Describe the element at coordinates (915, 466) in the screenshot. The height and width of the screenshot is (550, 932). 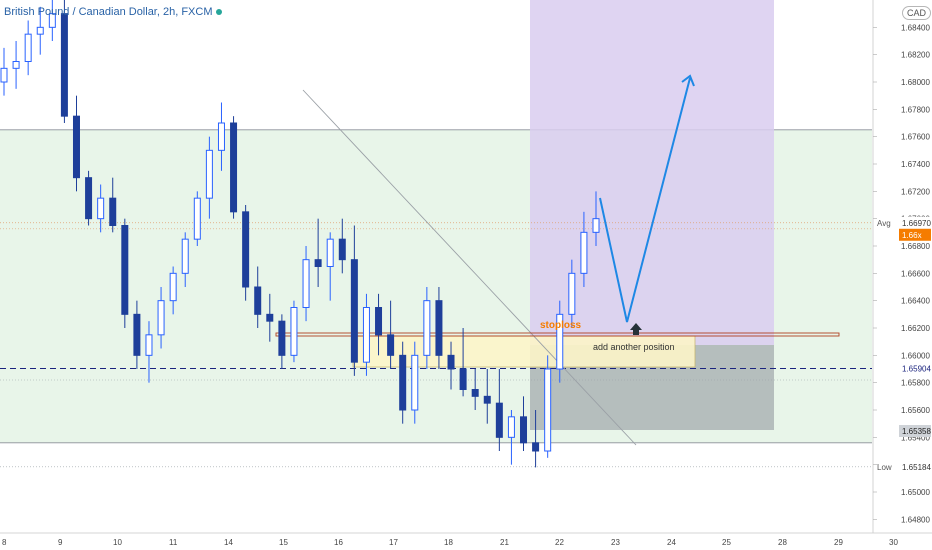
I see `low-tag-bg` at that location.